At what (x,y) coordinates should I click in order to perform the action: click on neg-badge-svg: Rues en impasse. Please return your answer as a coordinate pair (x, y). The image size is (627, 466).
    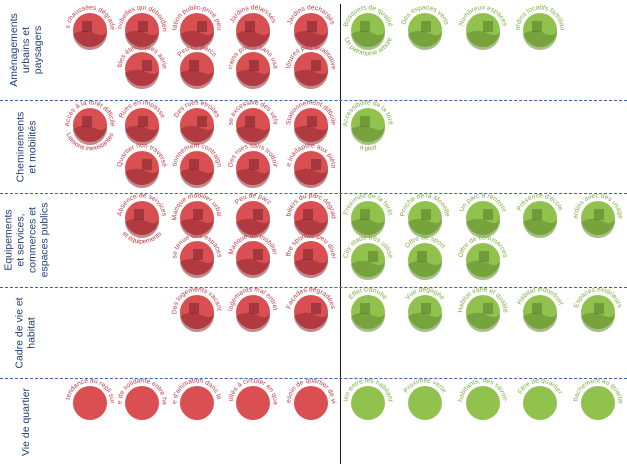
    Looking at the image, I should click on (142, 122).